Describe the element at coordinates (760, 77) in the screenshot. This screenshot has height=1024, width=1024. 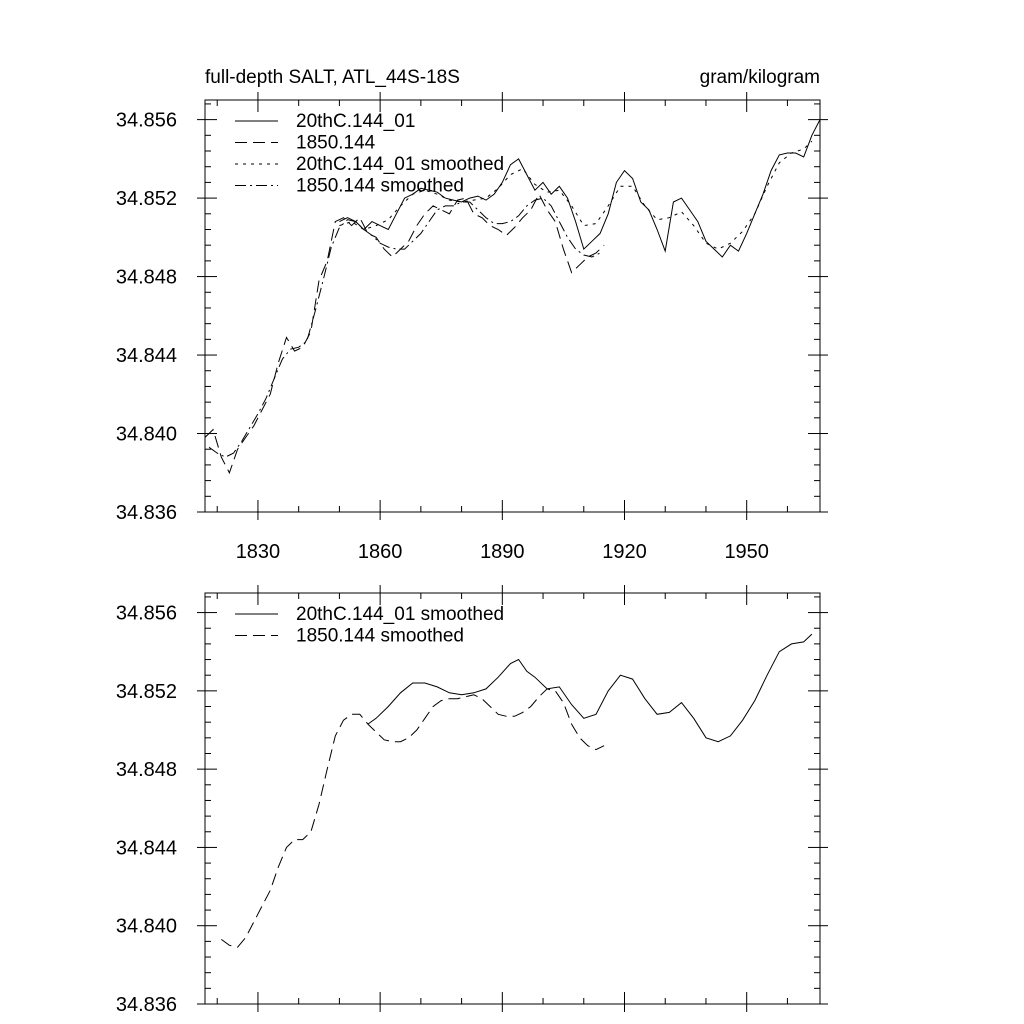
I see `units-label: gram/kilogram` at that location.